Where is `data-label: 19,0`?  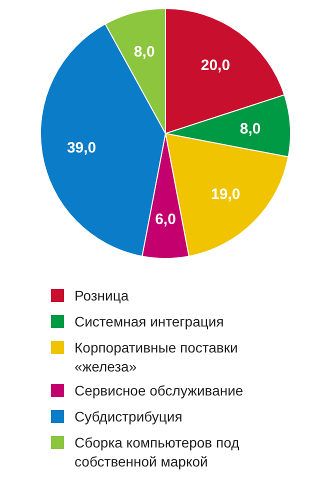
data-label: 19,0 is located at coordinates (225, 195).